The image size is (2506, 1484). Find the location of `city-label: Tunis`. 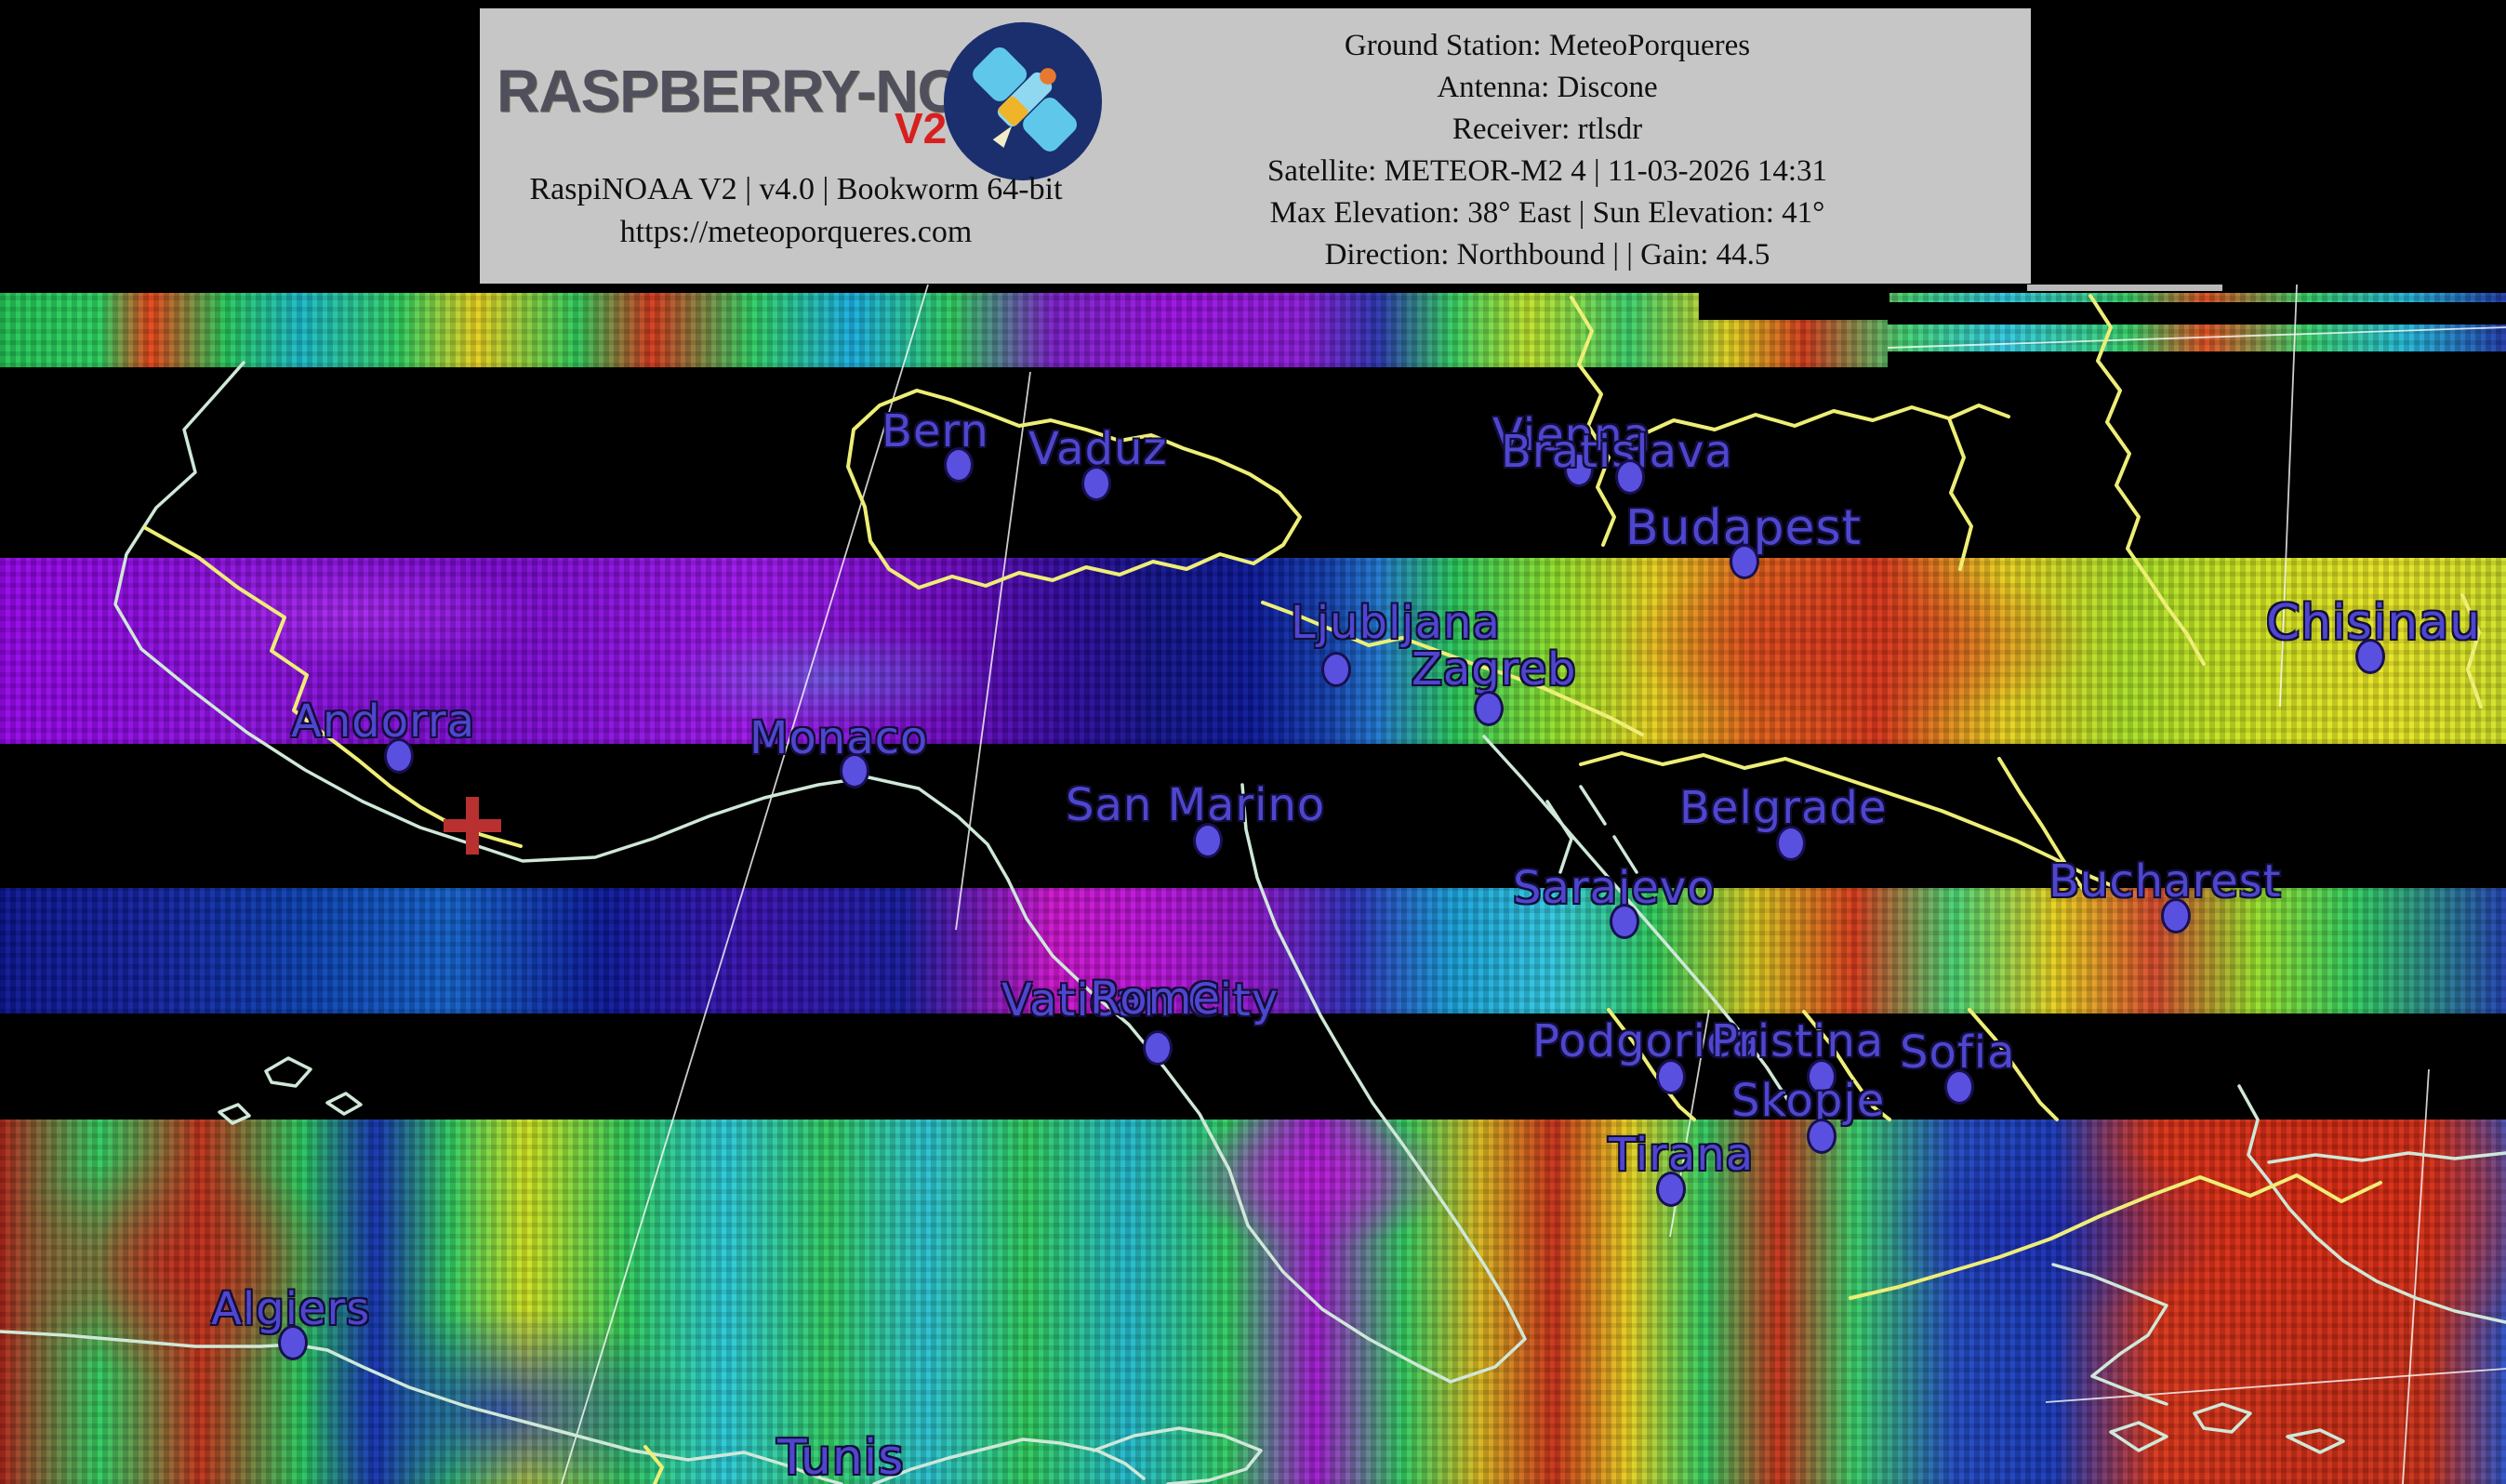

city-label: Tunis is located at coordinates (841, 1457).